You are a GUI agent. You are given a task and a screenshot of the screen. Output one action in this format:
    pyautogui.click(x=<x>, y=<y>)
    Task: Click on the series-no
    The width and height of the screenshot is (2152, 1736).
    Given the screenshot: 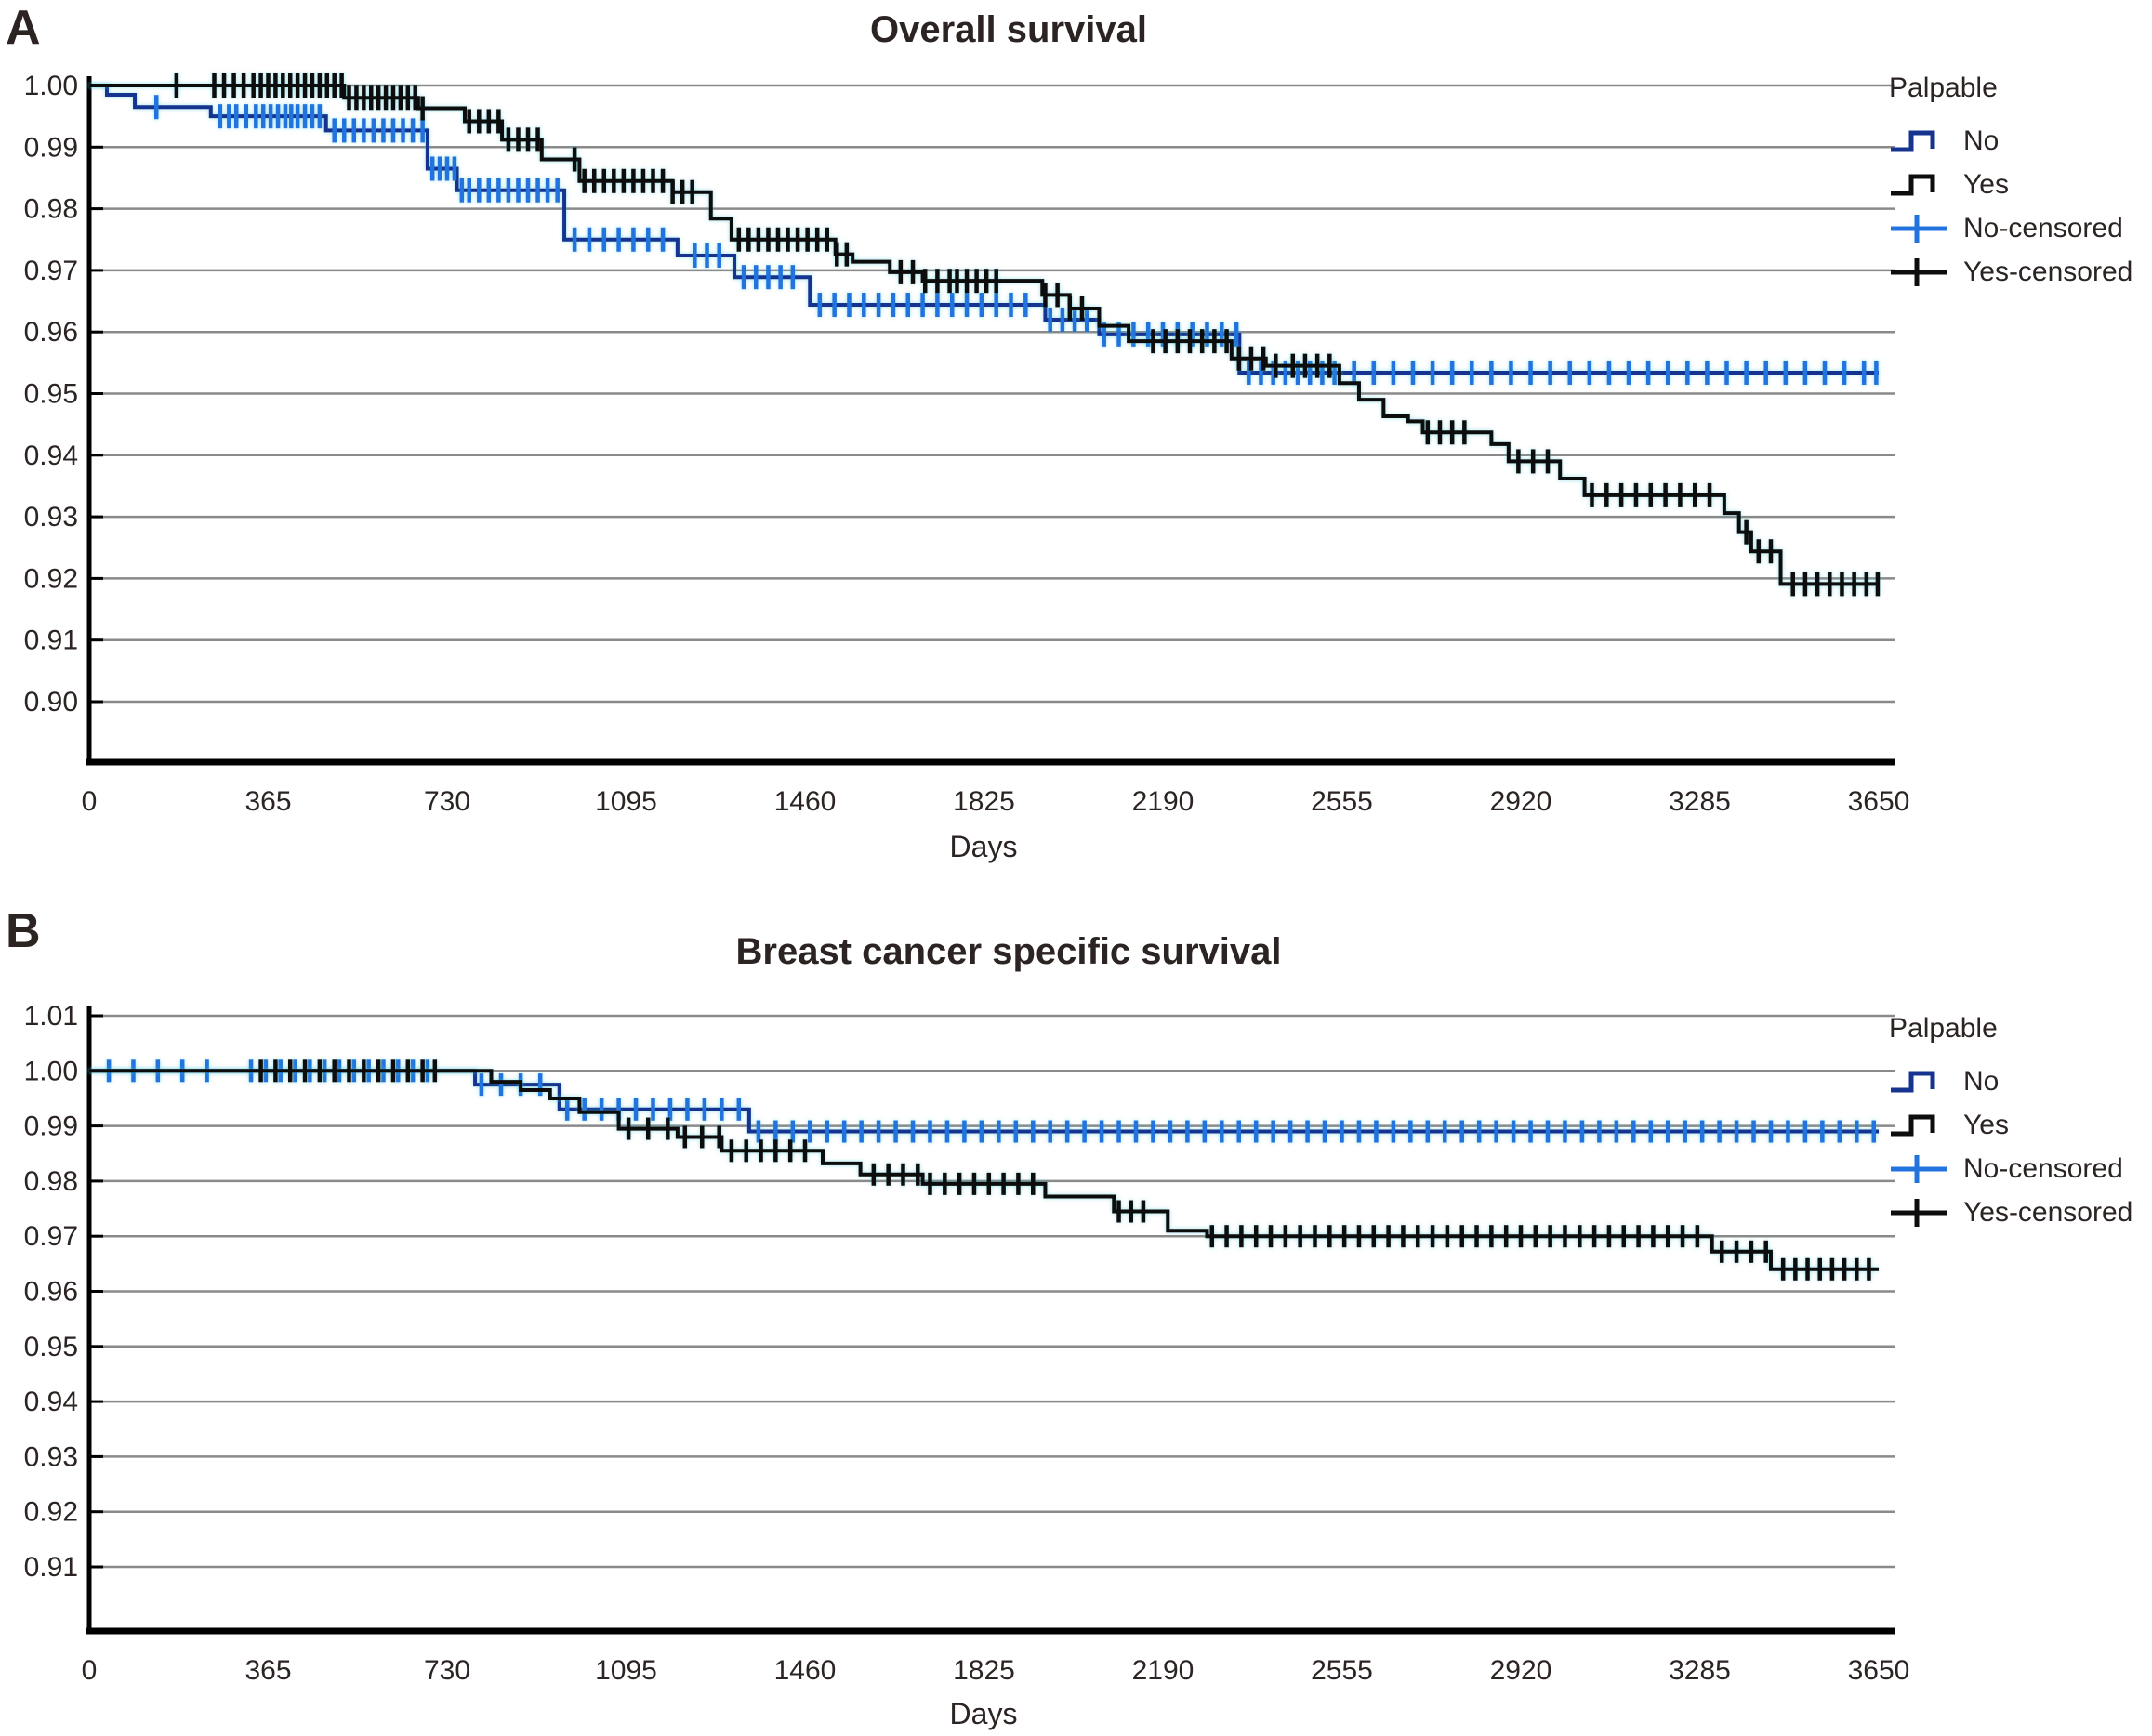 What is the action you would take?
    pyautogui.click(x=984, y=235)
    